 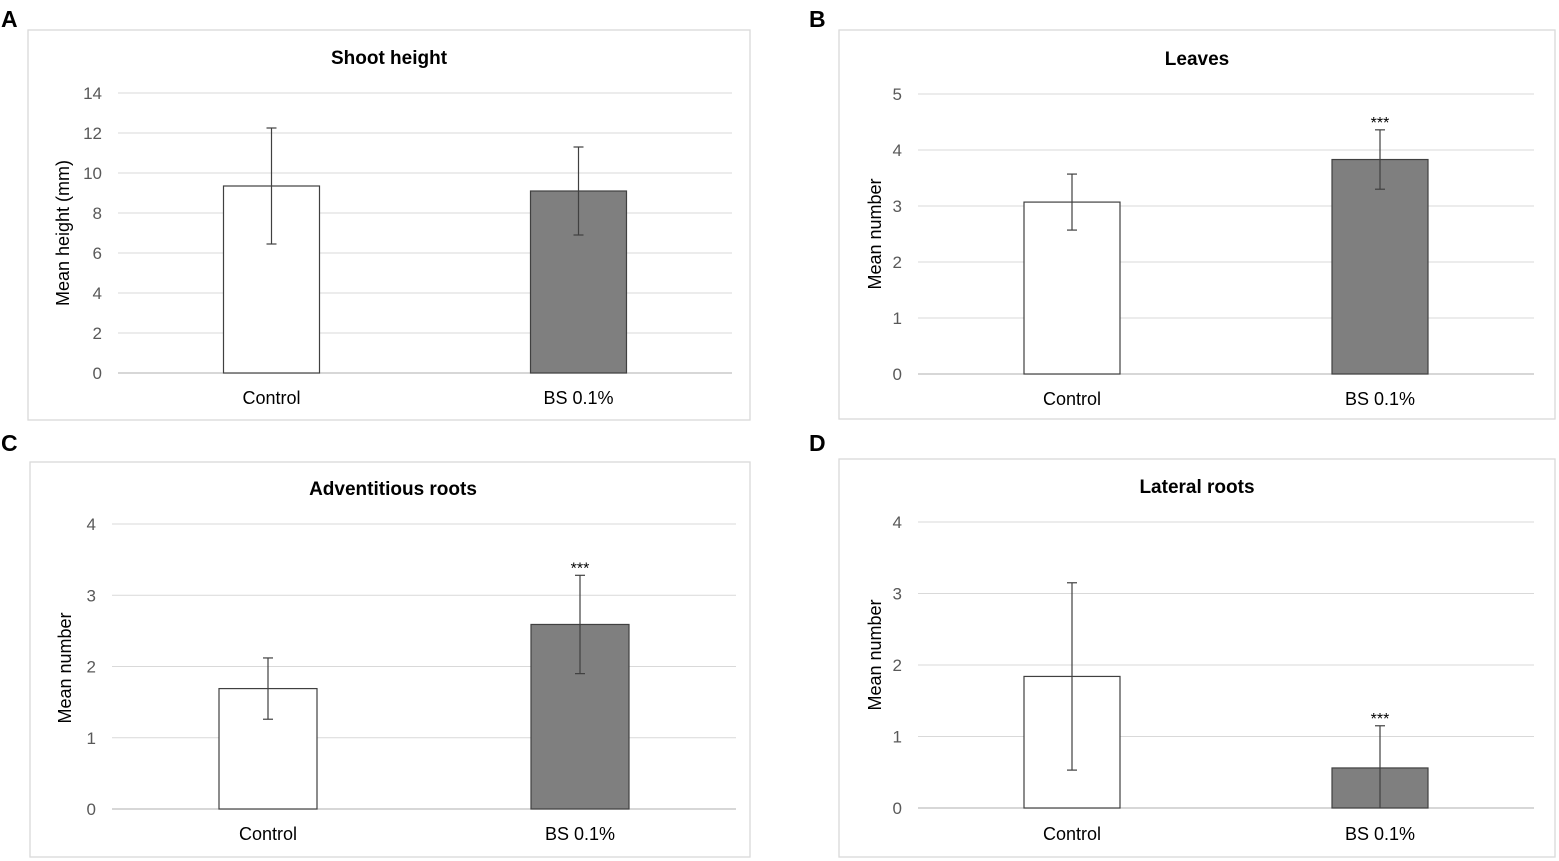 I want to click on panel-b-bar-bs, so click(x=1380, y=266).